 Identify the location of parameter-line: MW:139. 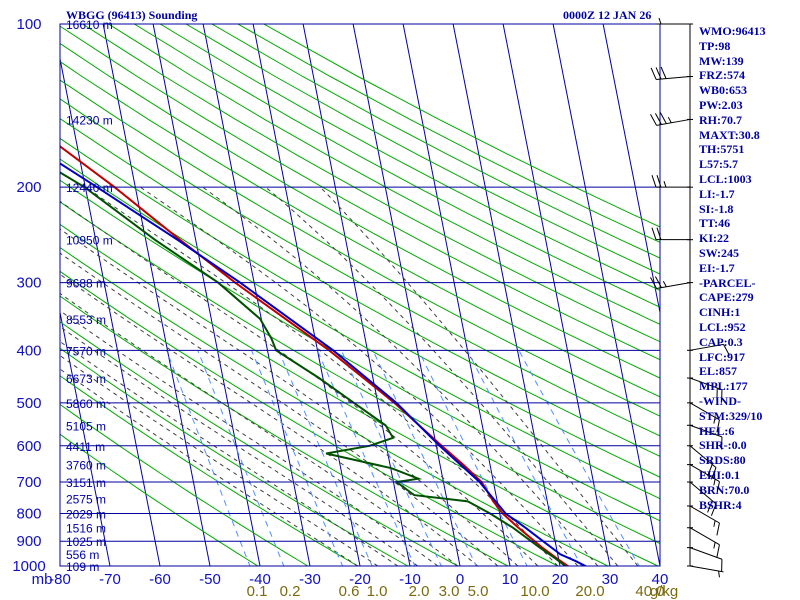
(721, 60).